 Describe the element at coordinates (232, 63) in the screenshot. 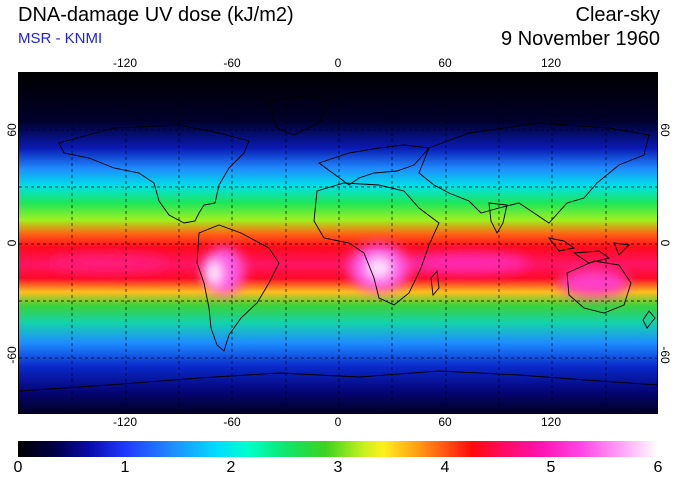

I see `lon-tick-top: -60` at that location.